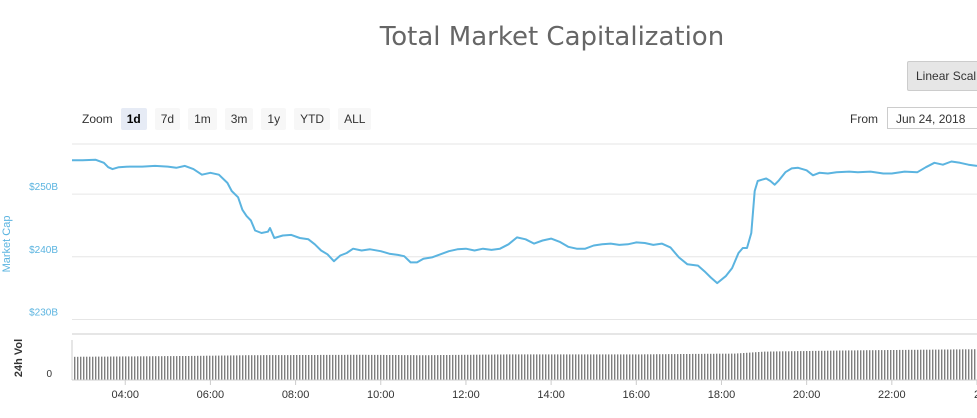 The width and height of the screenshot is (977, 418). I want to click on linear-scale-button: Linear Scal, so click(942, 76).